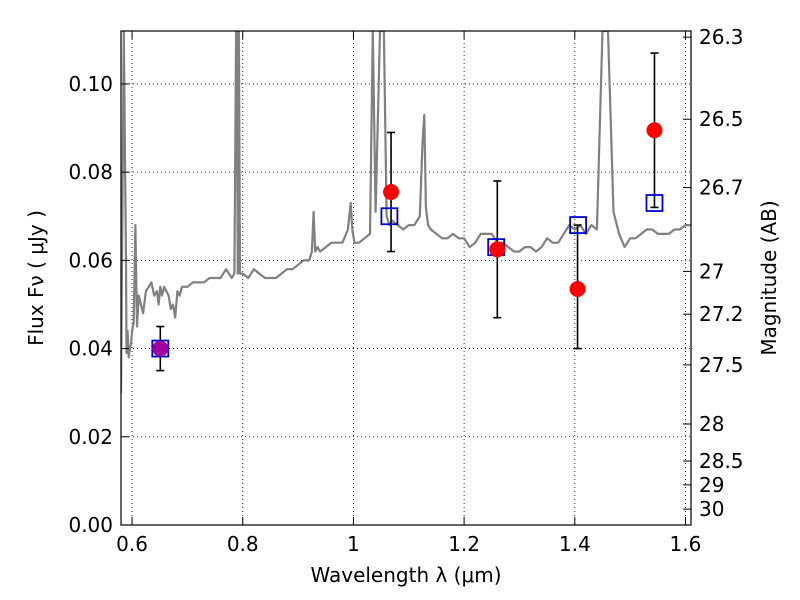 This screenshot has width=800, height=600. I want to click on x-tick-label-2: 1, so click(353, 544).